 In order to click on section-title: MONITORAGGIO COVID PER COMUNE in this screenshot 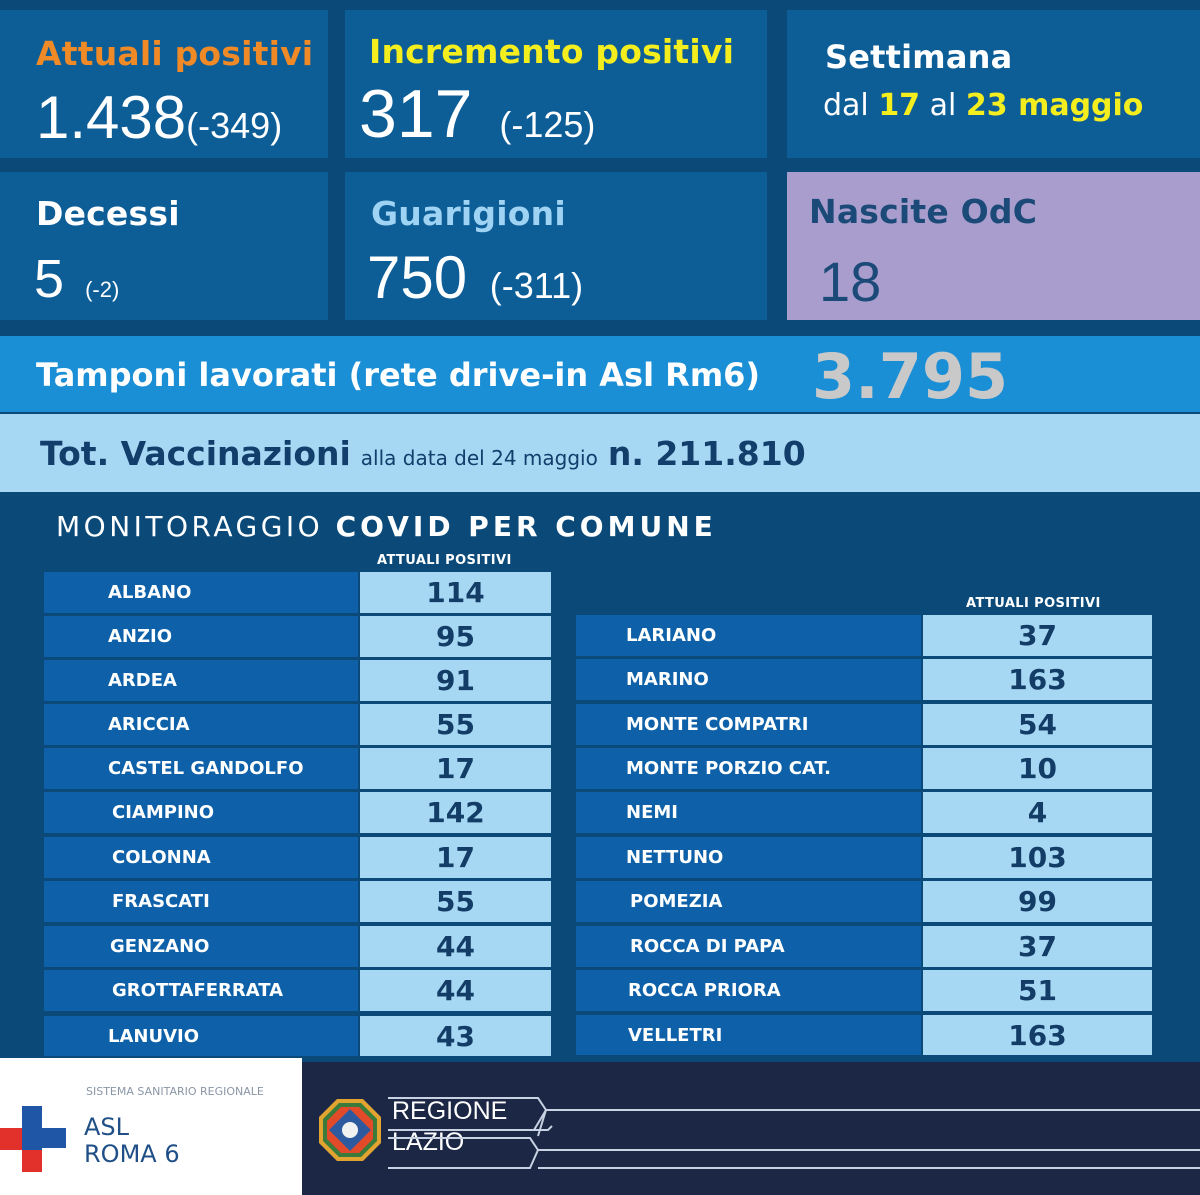, I will do `click(386, 526)`.